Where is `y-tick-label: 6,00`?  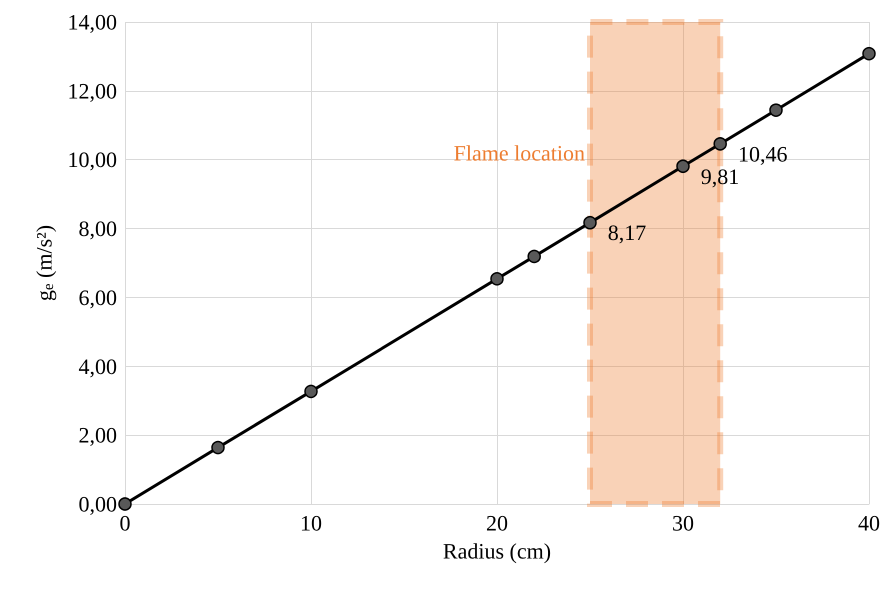 y-tick-label: 6,00 is located at coordinates (97, 297).